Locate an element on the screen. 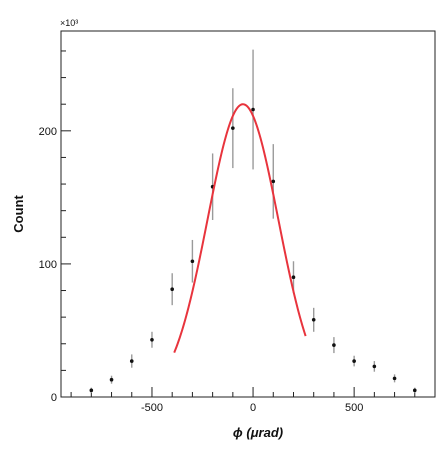  x-tick-label: 500 is located at coordinates (354, 408).